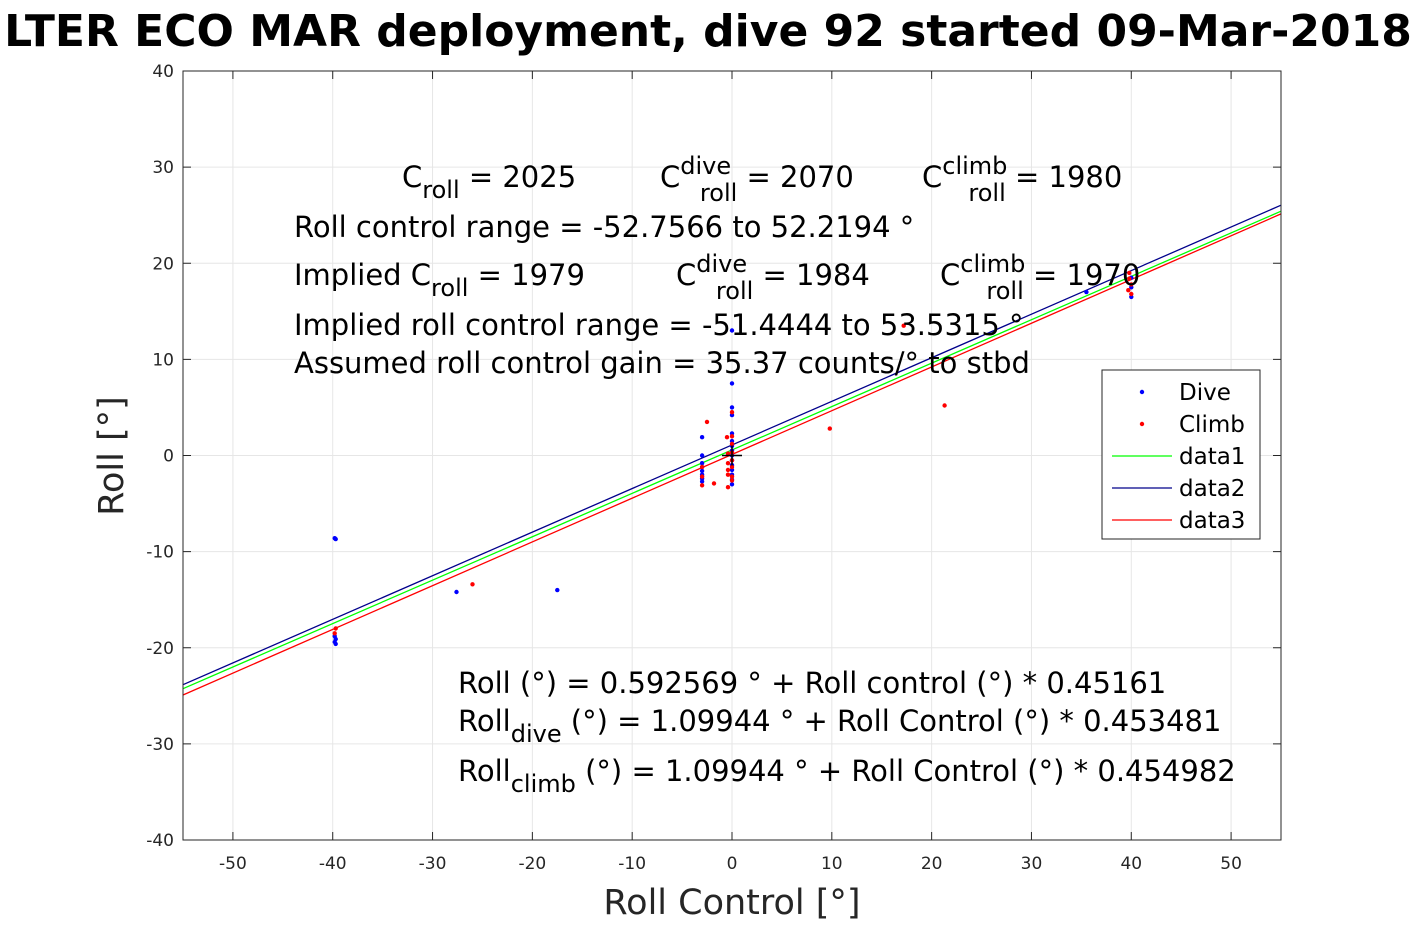 Image resolution: width=1417 pixels, height=945 pixels. What do you see at coordinates (1022, 179) in the screenshot?
I see `annotation-c-roll-climb: Cclimb roll = 1980` at bounding box center [1022, 179].